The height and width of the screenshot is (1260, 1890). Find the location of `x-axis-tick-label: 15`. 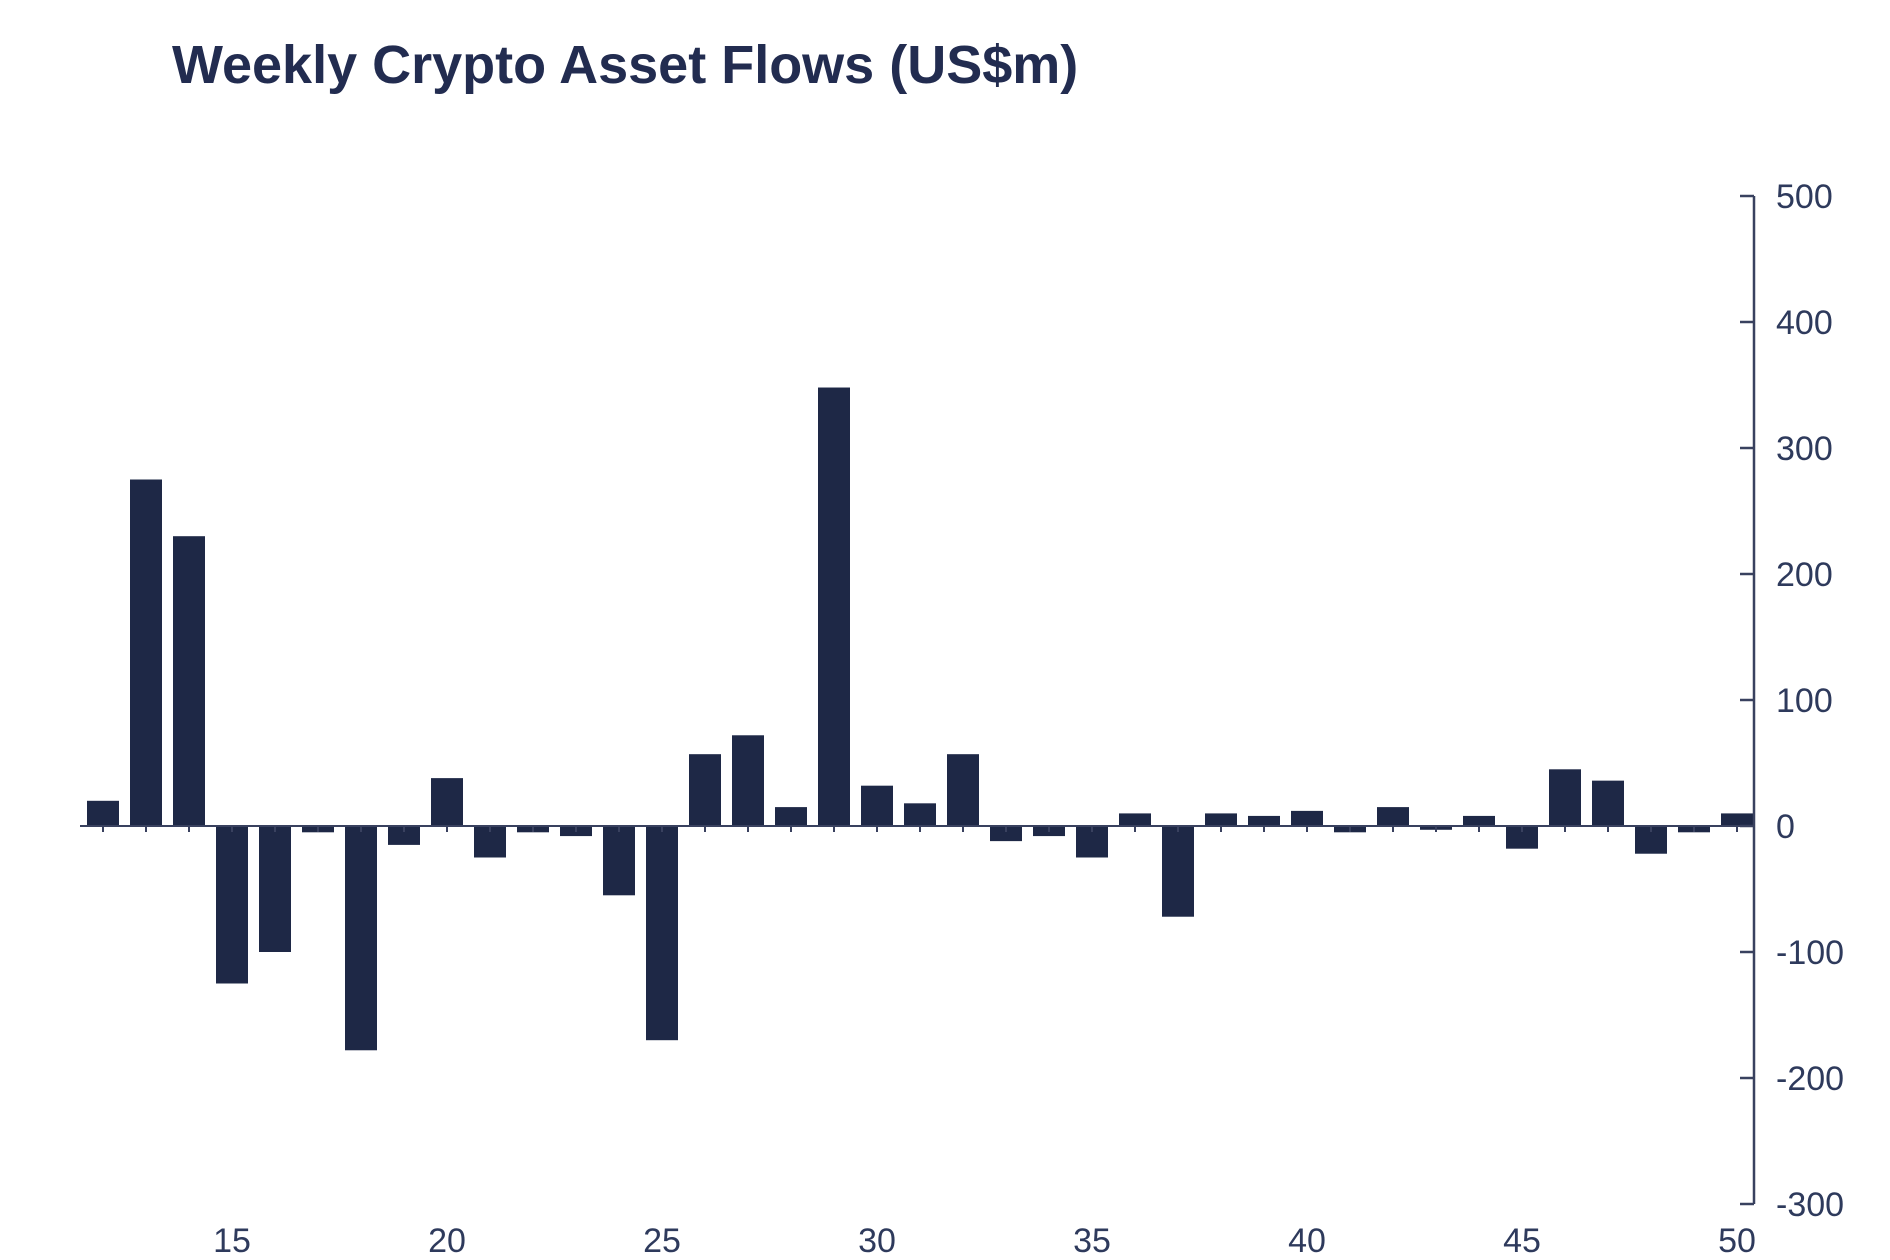

x-axis-tick-label: 15 is located at coordinates (232, 1241).